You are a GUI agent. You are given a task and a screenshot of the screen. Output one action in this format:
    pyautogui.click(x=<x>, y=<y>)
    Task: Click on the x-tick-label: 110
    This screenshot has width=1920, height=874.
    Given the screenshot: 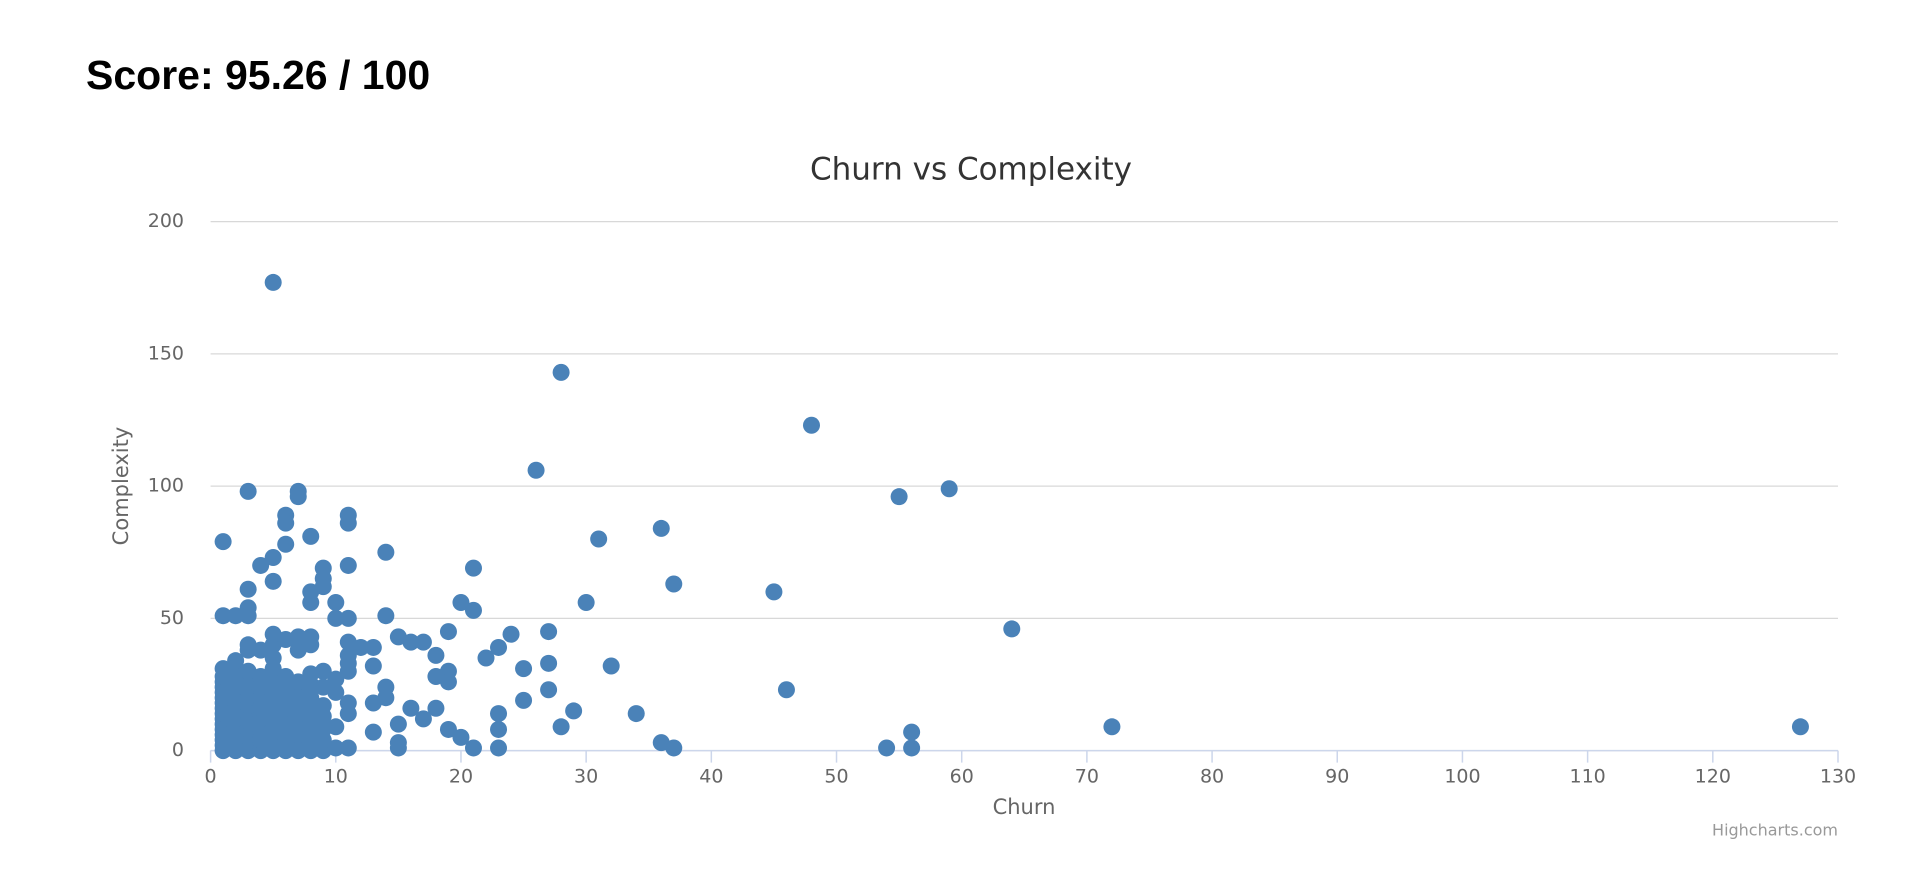 What is the action you would take?
    pyautogui.click(x=1587, y=777)
    